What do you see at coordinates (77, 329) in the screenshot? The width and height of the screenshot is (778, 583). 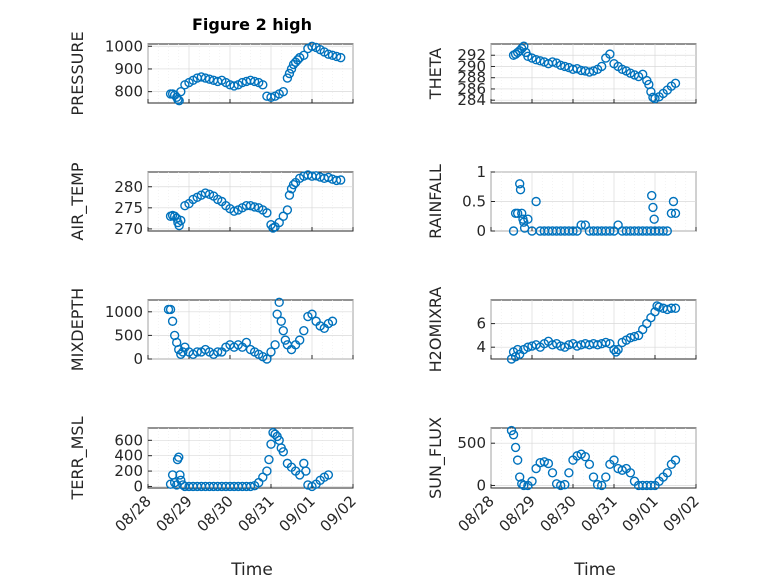 I see `y-axis-label: MIXDEPTH` at bounding box center [77, 329].